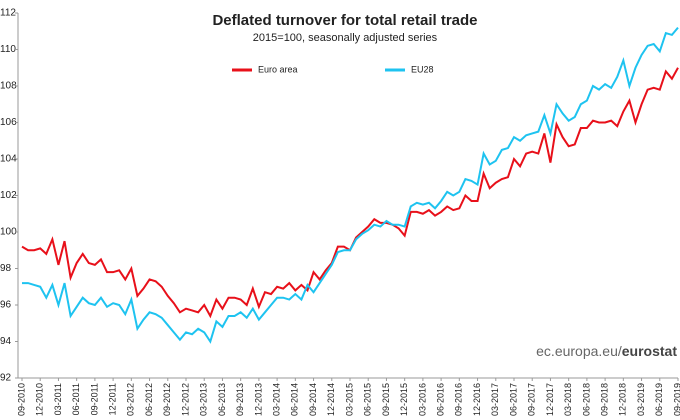  Describe the element at coordinates (8, 195) in the screenshot. I see `y-tick-label: 102` at that location.